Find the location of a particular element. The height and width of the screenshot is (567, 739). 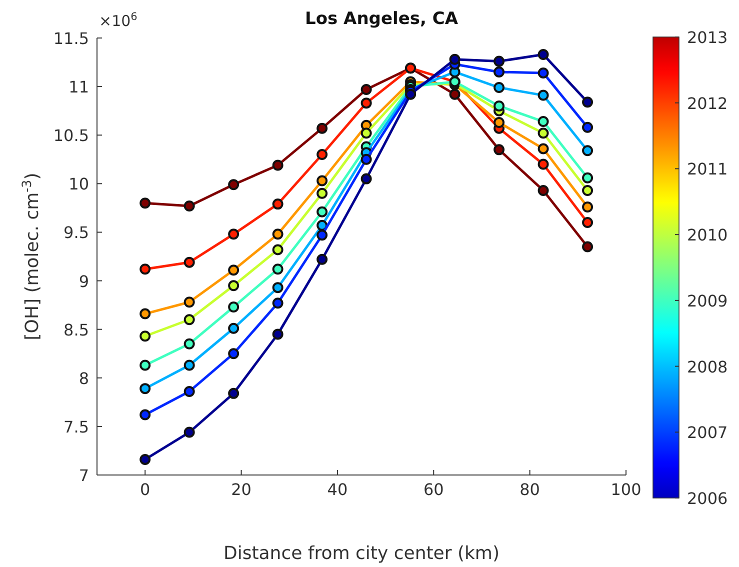

y-tick-label: 7.5 is located at coordinates (76, 426).